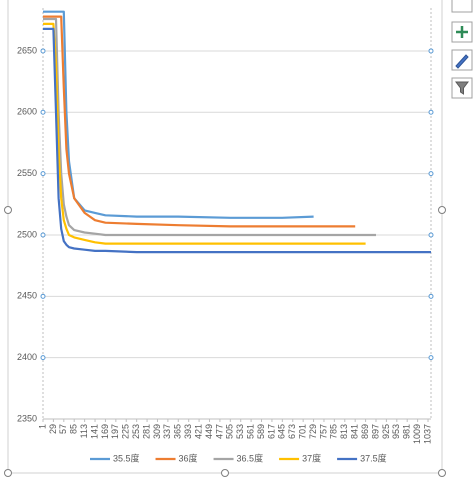 This screenshot has height=481, width=474. I want to click on brush-icon, so click(462, 61).